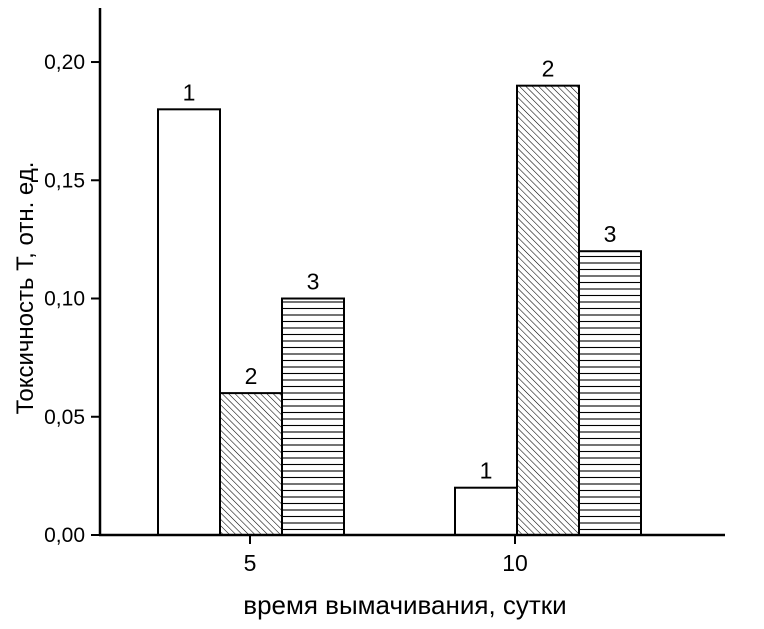 This screenshot has width=764, height=629. Describe the element at coordinates (64, 180) in the screenshot. I see `y-tick-label: 0,15` at that location.